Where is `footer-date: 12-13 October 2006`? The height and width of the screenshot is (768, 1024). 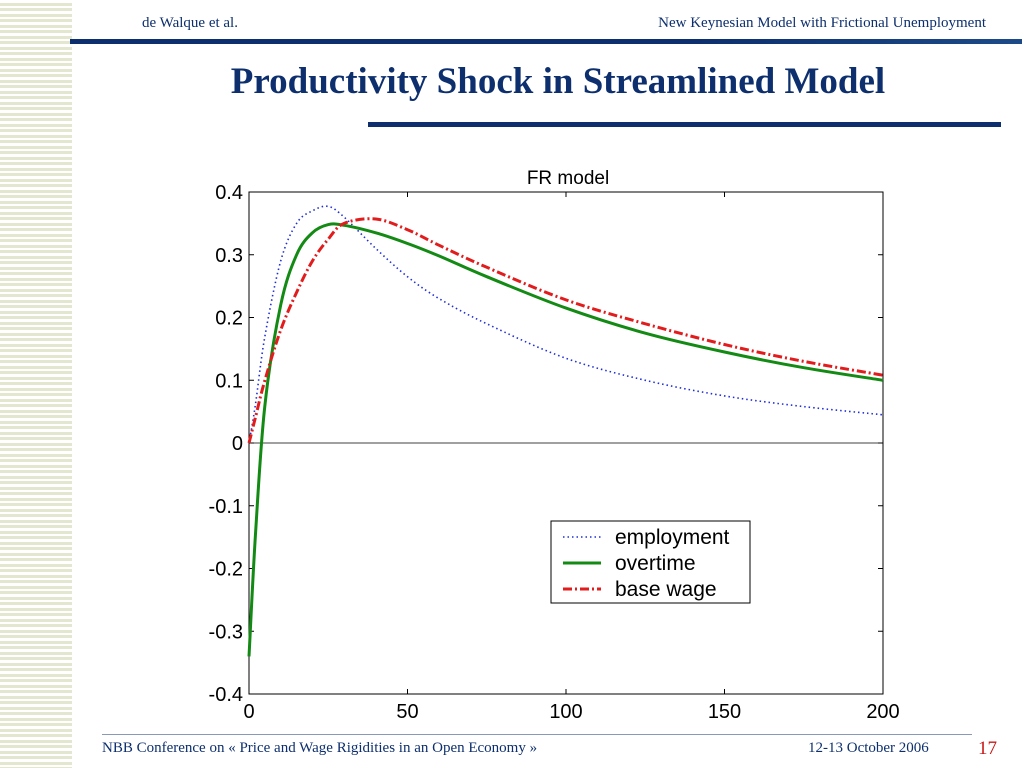 footer-date: 12-13 October 2006 is located at coordinates (868, 748).